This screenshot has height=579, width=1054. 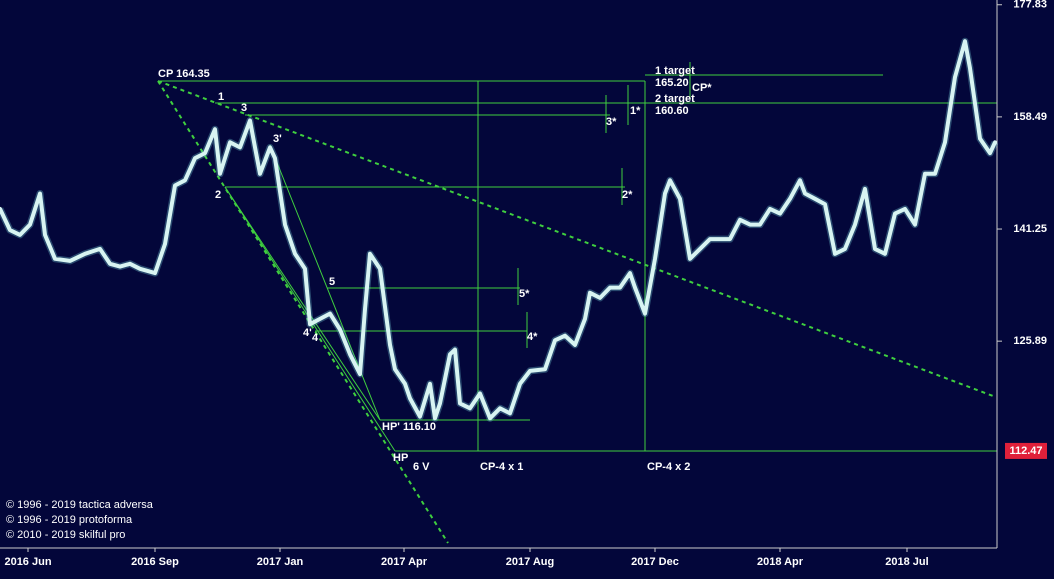 What do you see at coordinates (409, 427) in the screenshot?
I see `annotation: HP' 116.10` at bounding box center [409, 427].